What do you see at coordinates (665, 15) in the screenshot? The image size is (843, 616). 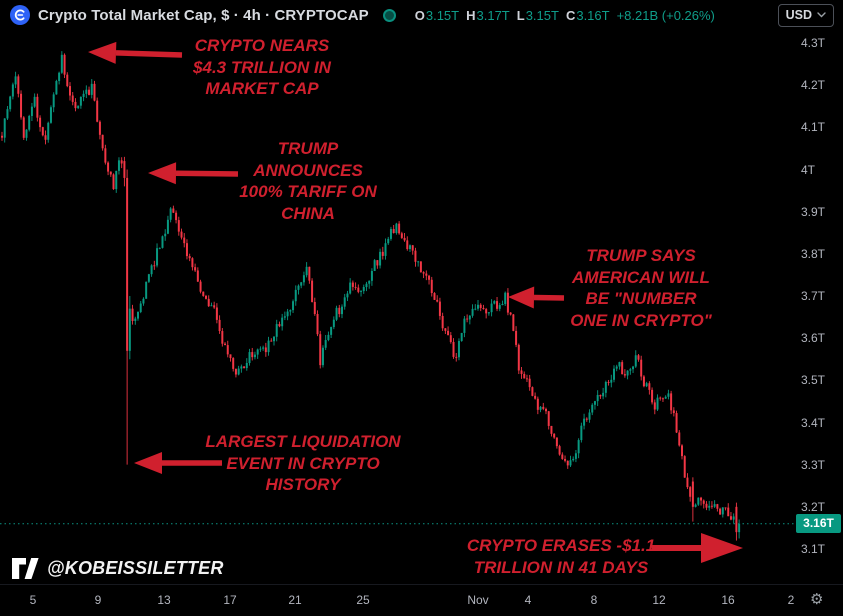 I see `change-value: +8.21B (+0.26%)` at bounding box center [665, 15].